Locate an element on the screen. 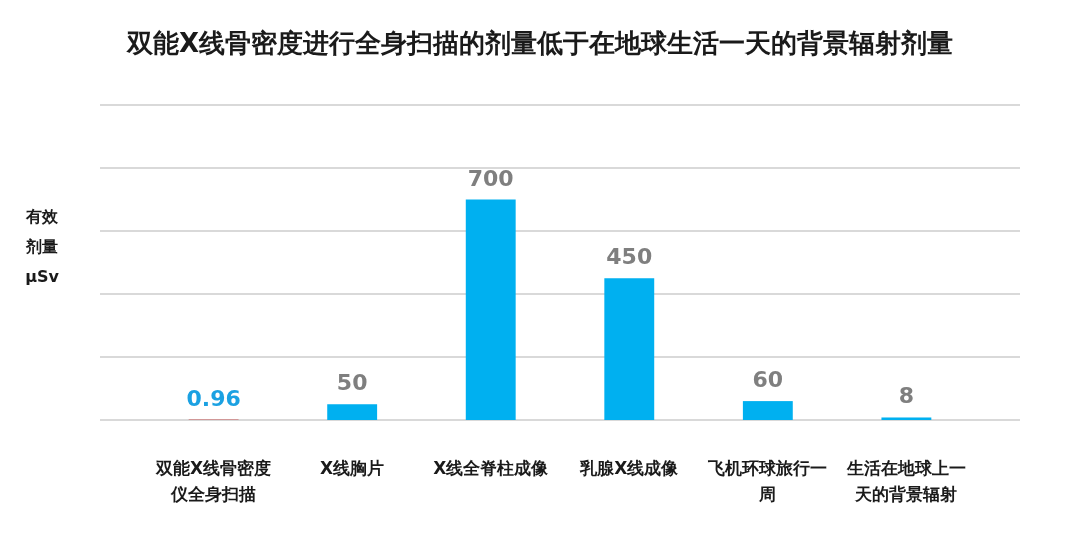 This screenshot has width=1080, height=536. data-label: 8 is located at coordinates (906, 396).